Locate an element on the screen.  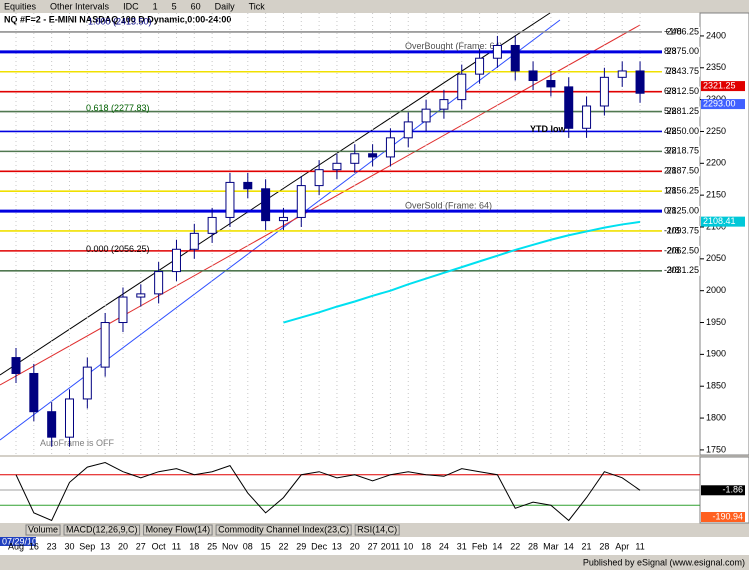
level-name: 5/8 is located at coordinates (670, 111).